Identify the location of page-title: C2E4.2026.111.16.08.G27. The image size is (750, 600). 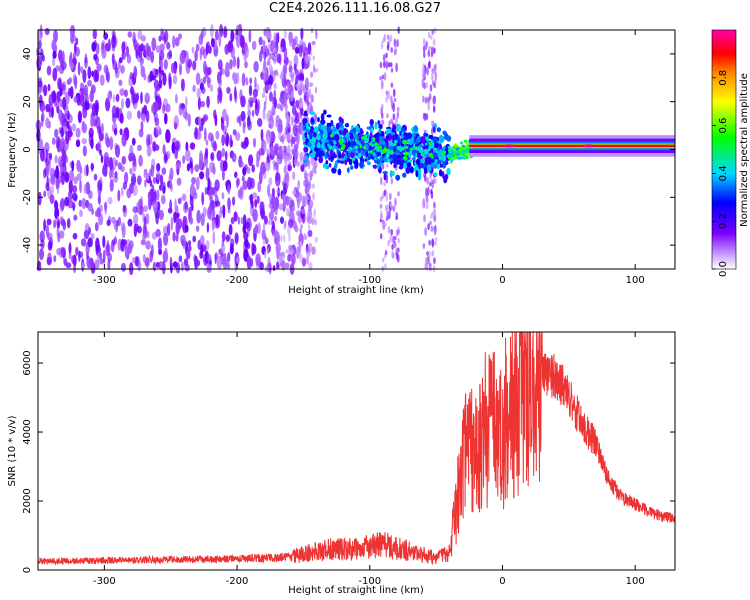
(355, 8).